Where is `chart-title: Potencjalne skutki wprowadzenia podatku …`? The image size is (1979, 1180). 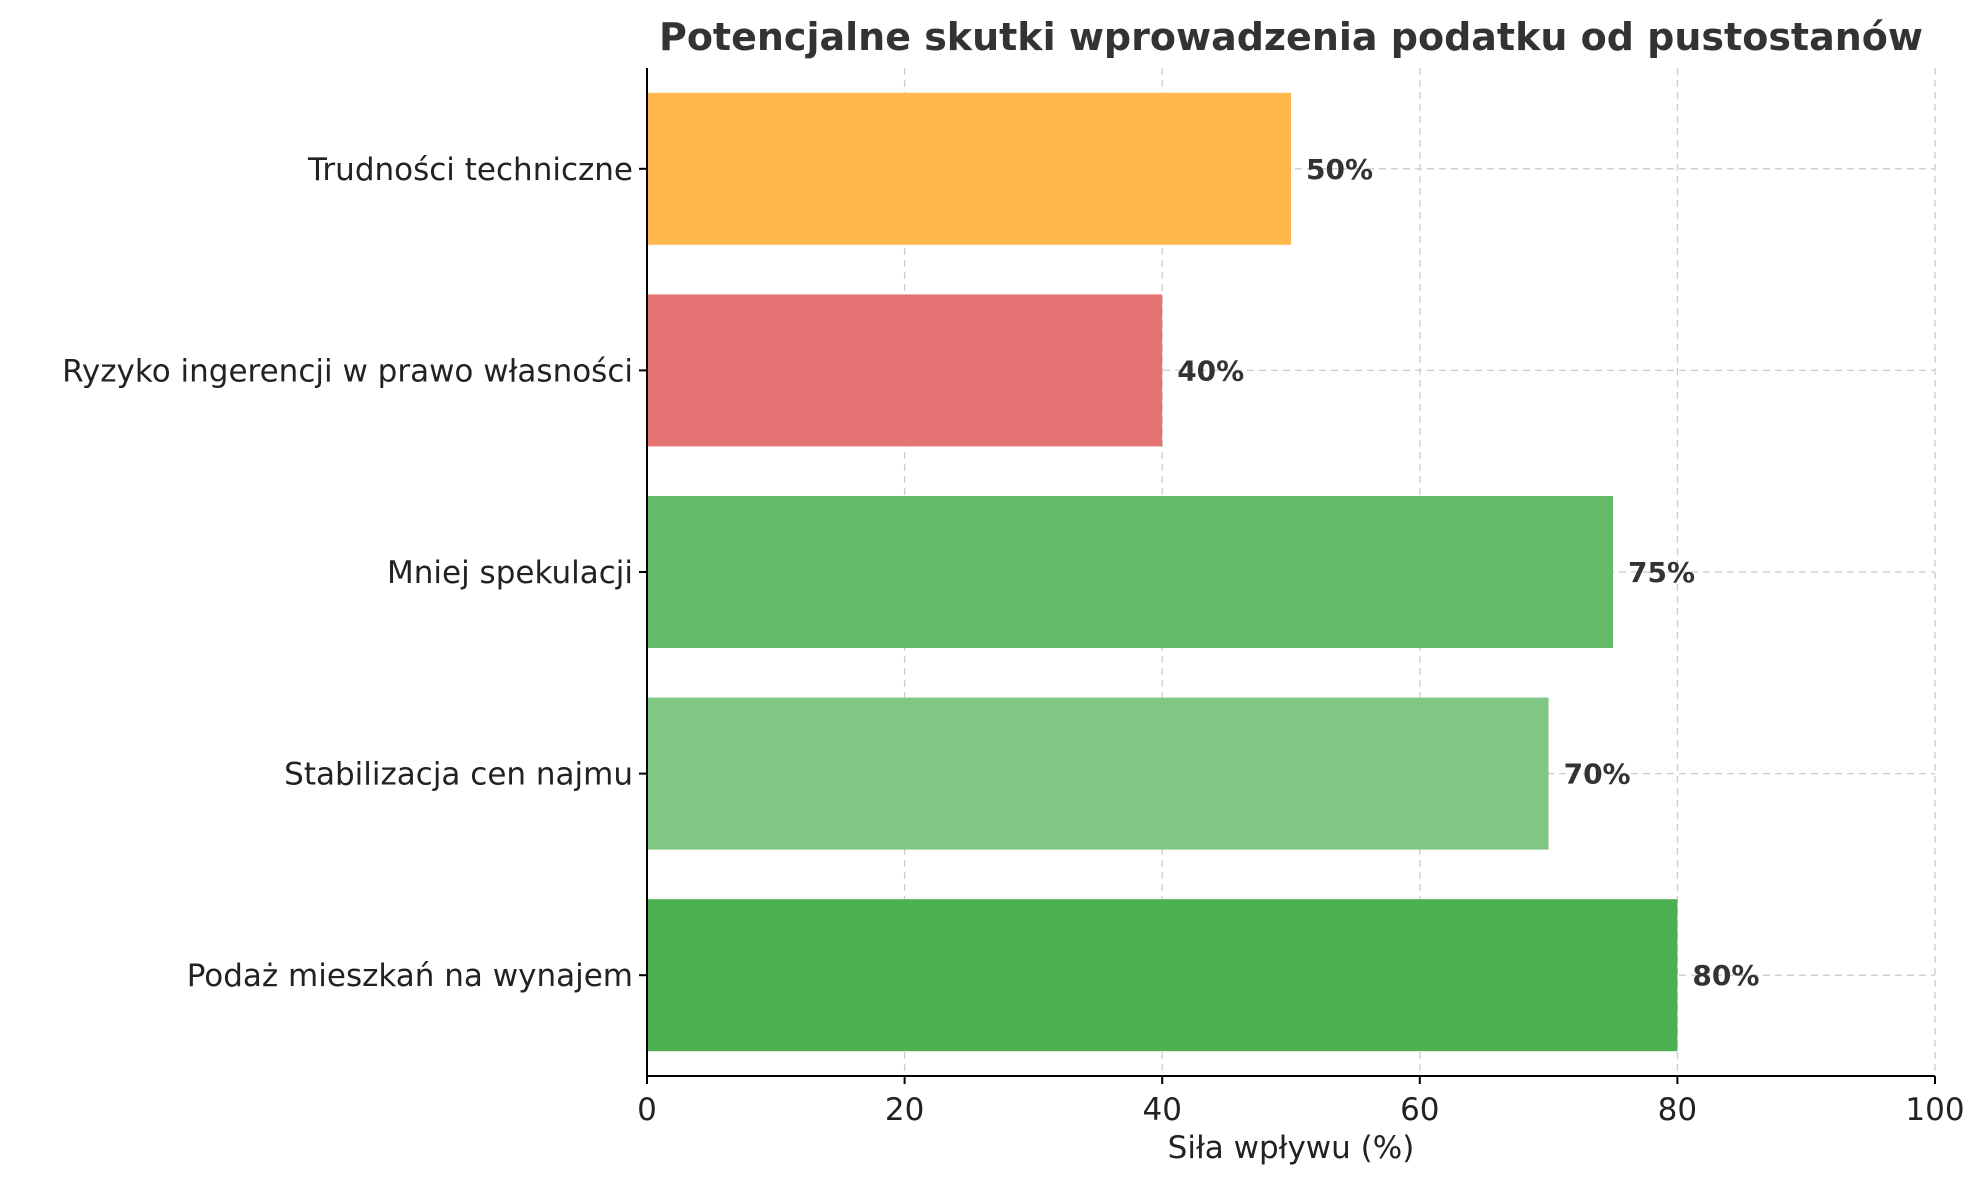 chart-title: Potencjalne skutki wprowadzenia podatku … is located at coordinates (1291, 37).